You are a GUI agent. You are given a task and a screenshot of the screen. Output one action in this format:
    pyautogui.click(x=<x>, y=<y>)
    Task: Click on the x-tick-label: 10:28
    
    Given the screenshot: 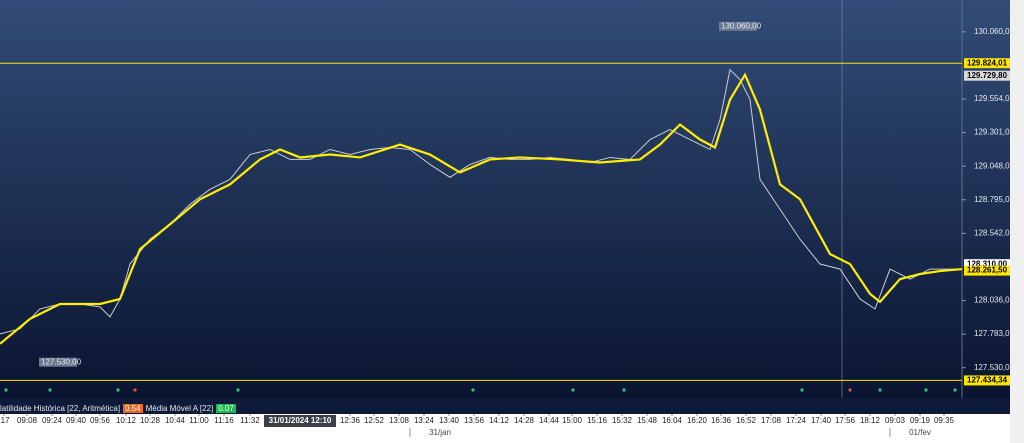 What is the action you would take?
    pyautogui.click(x=150, y=420)
    